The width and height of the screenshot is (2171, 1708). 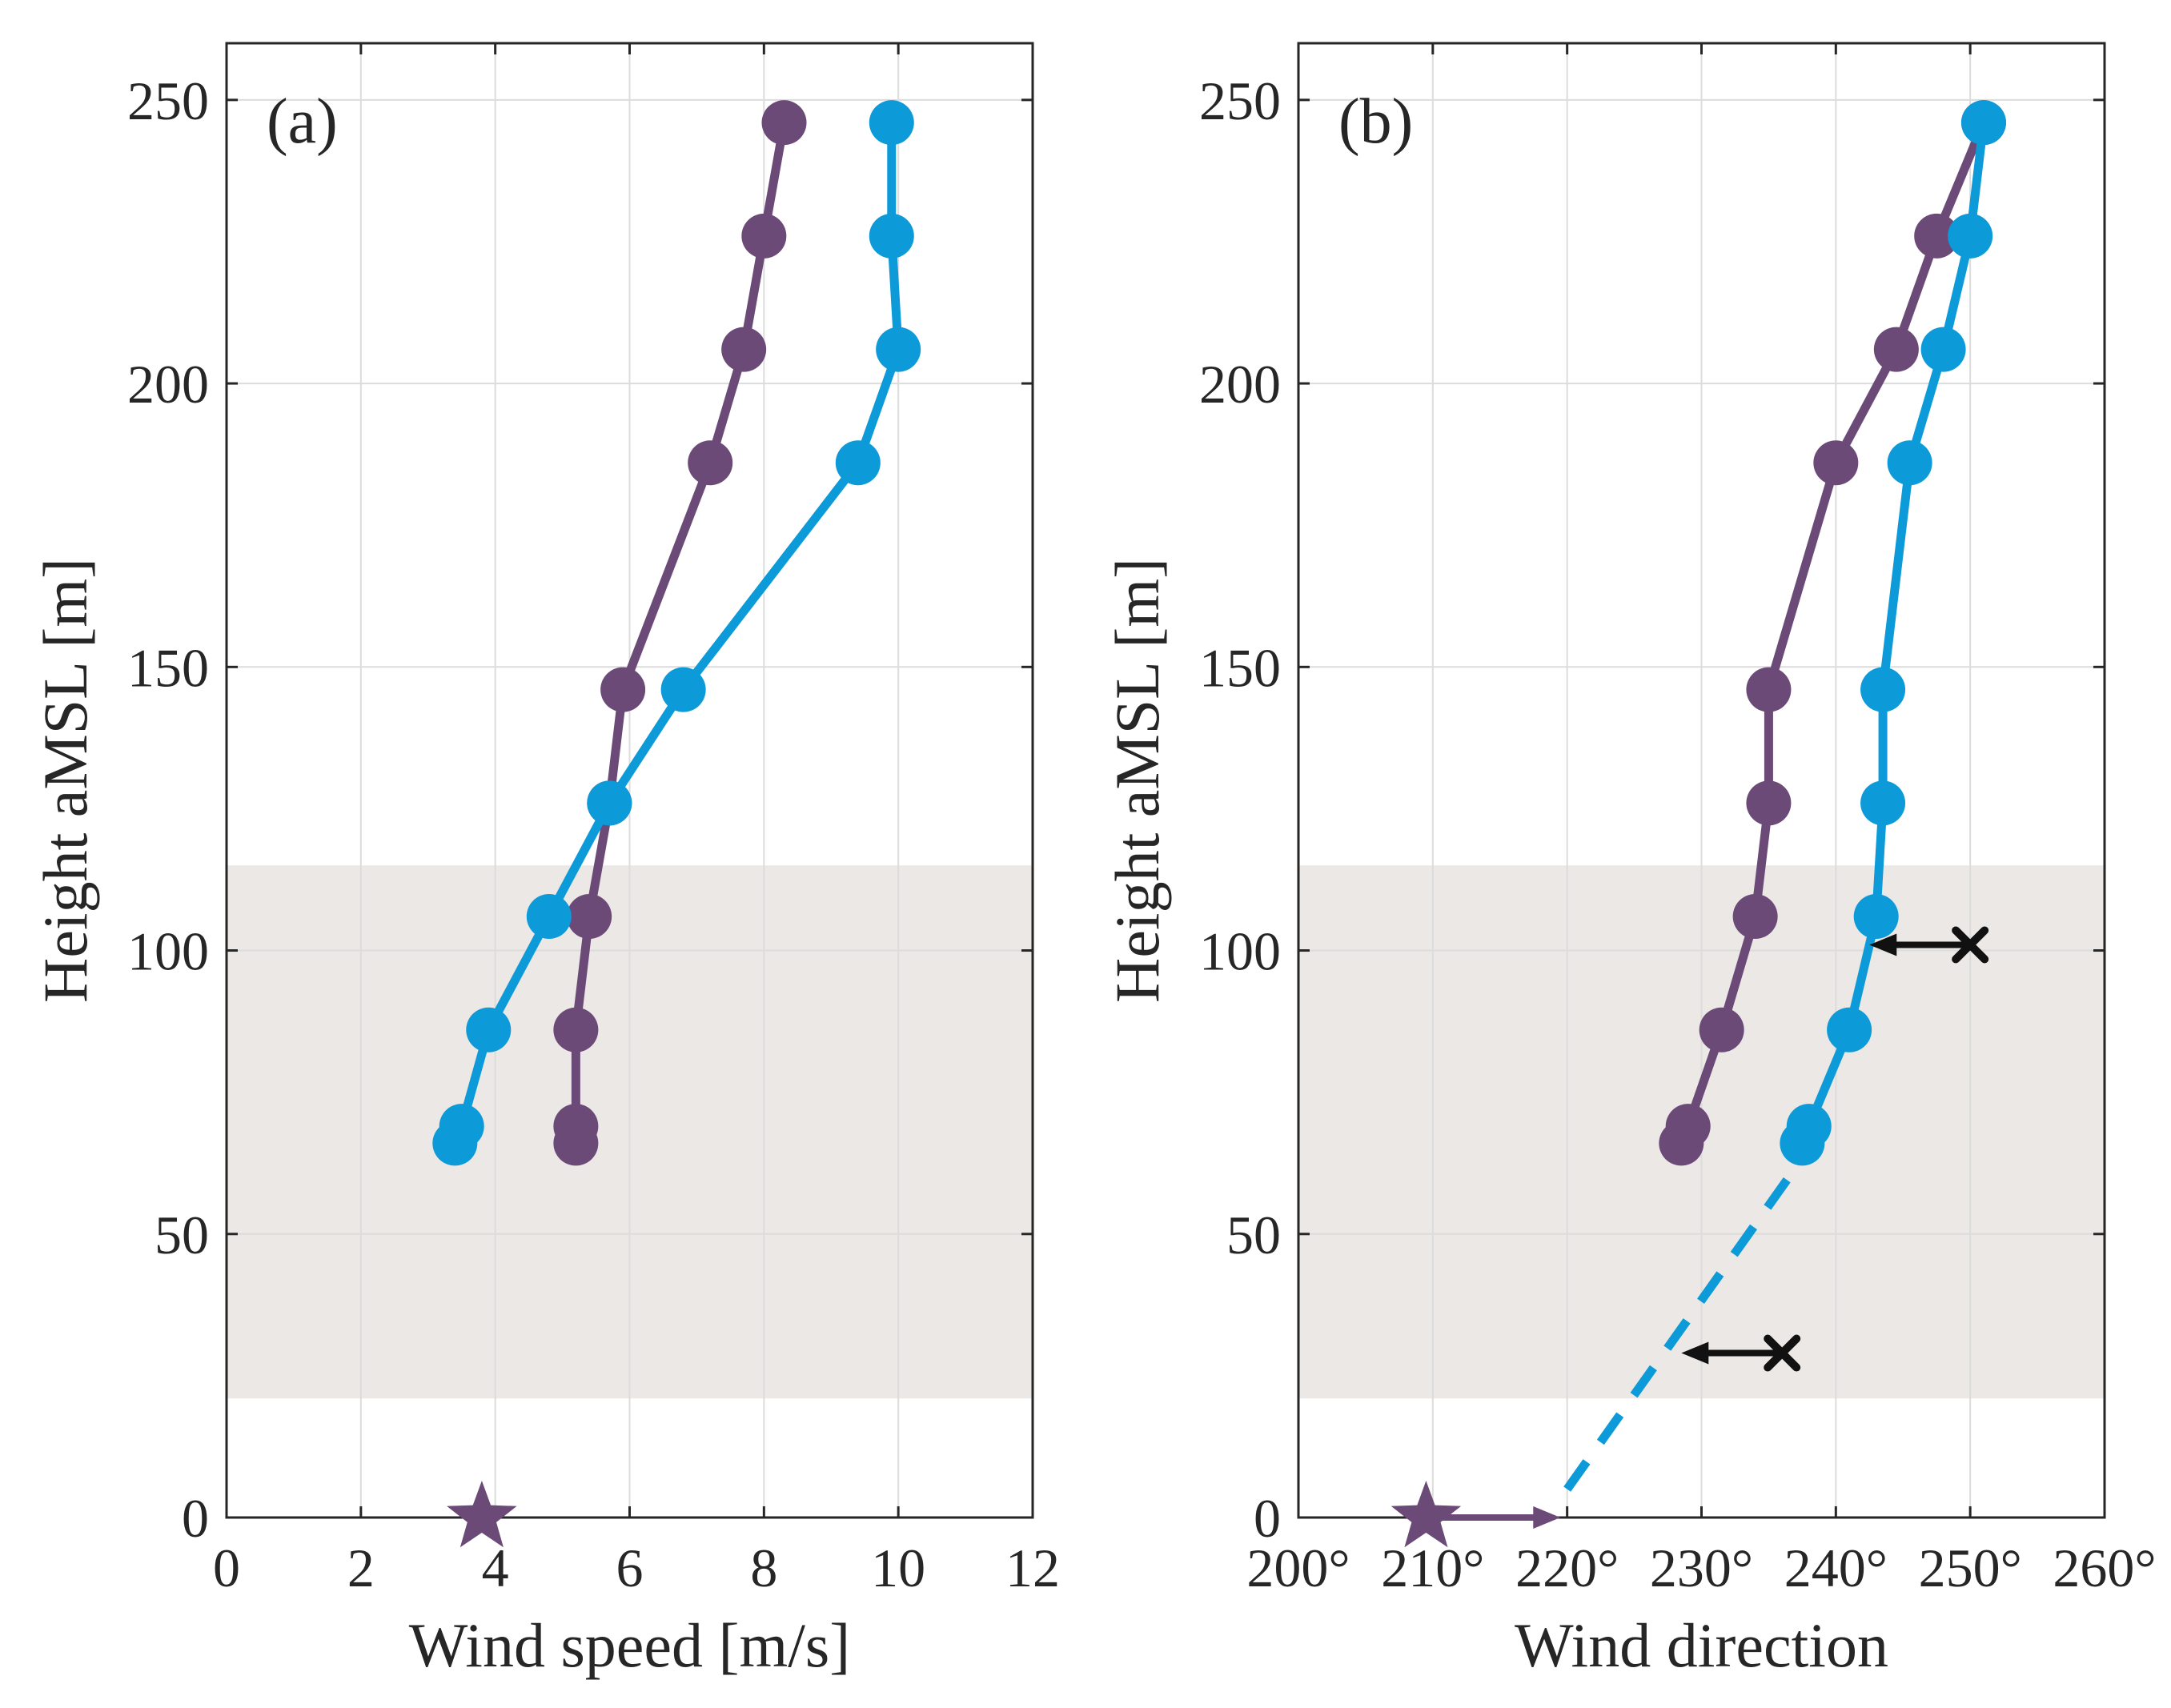 What do you see at coordinates (898, 1568) in the screenshot?
I see `x-tick-label: 10` at bounding box center [898, 1568].